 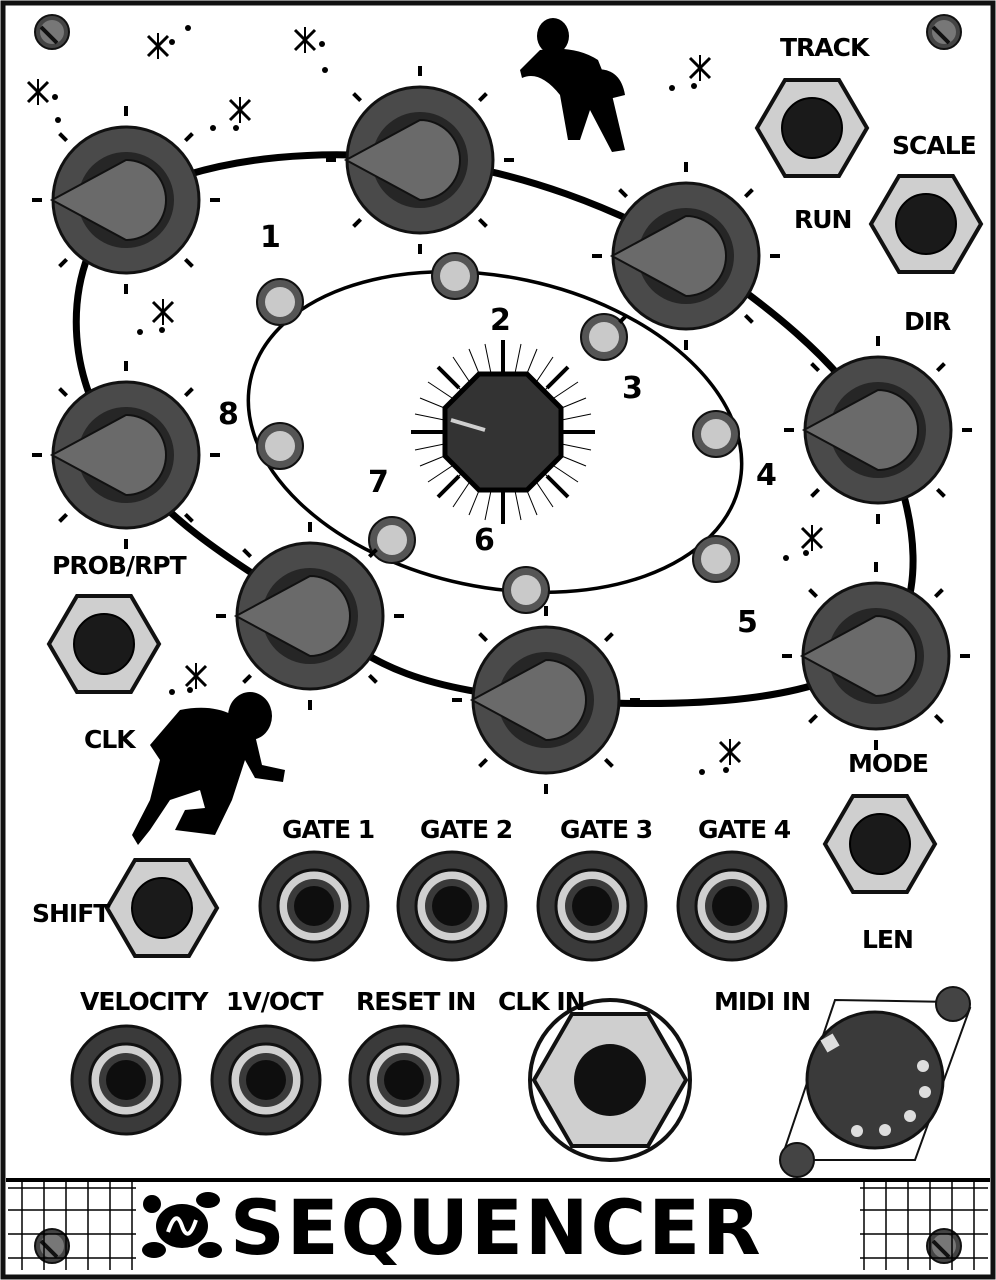 I want to click on step-number-4: 4, so click(x=766, y=475).